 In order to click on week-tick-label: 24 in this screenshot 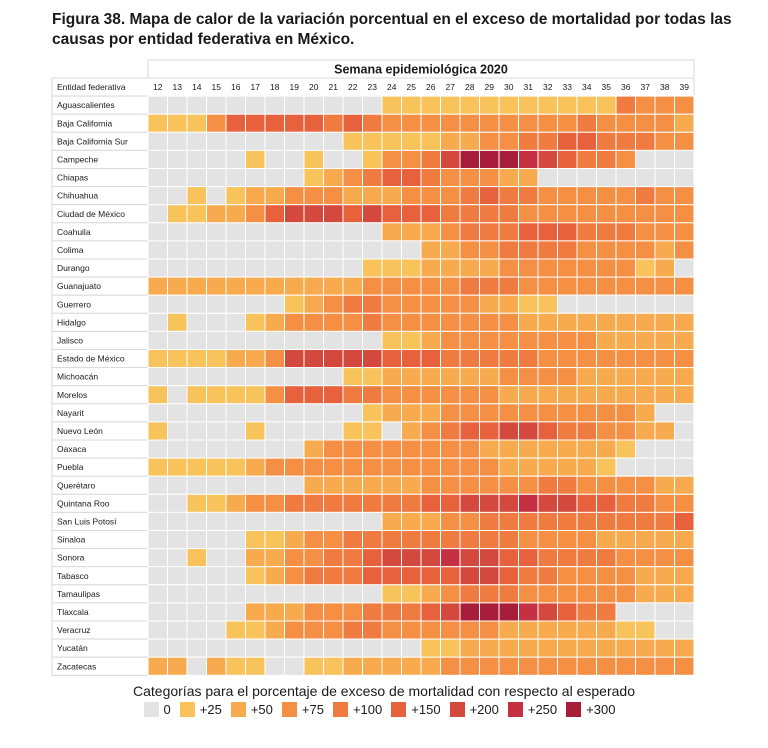, I will do `click(392, 87)`.